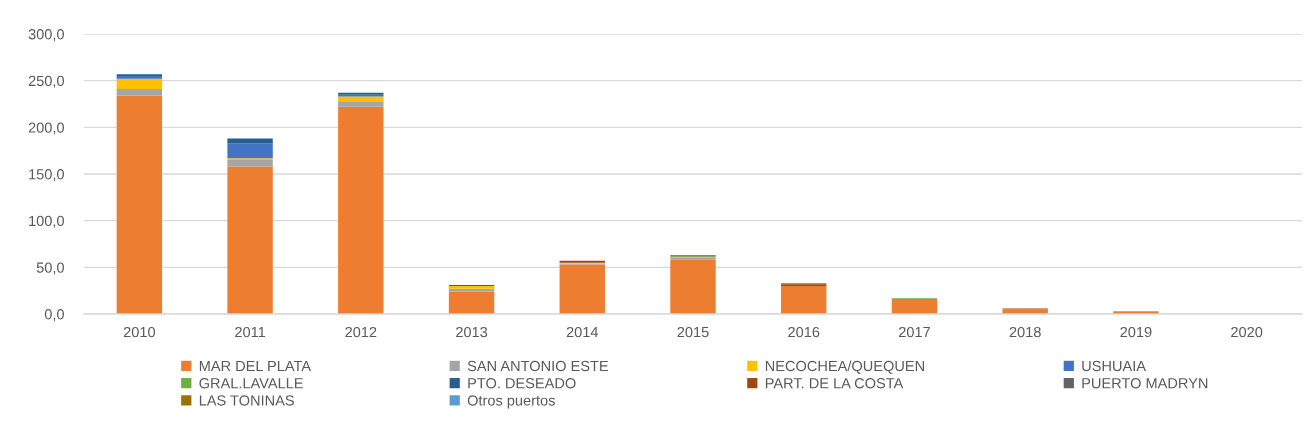 The image size is (1316, 427). What do you see at coordinates (46, 35) in the screenshot?
I see `y-tick-label: 300,0` at bounding box center [46, 35].